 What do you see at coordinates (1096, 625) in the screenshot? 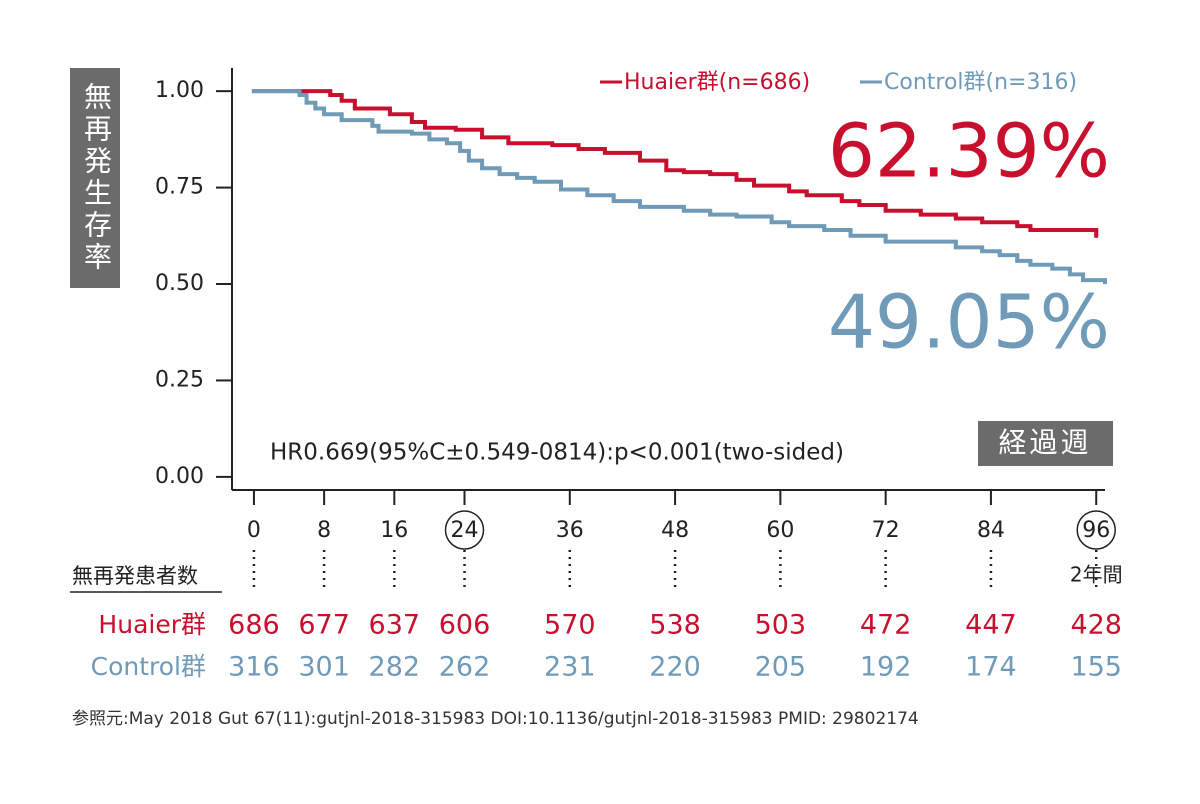
I see `risk-value: 428` at bounding box center [1096, 625].